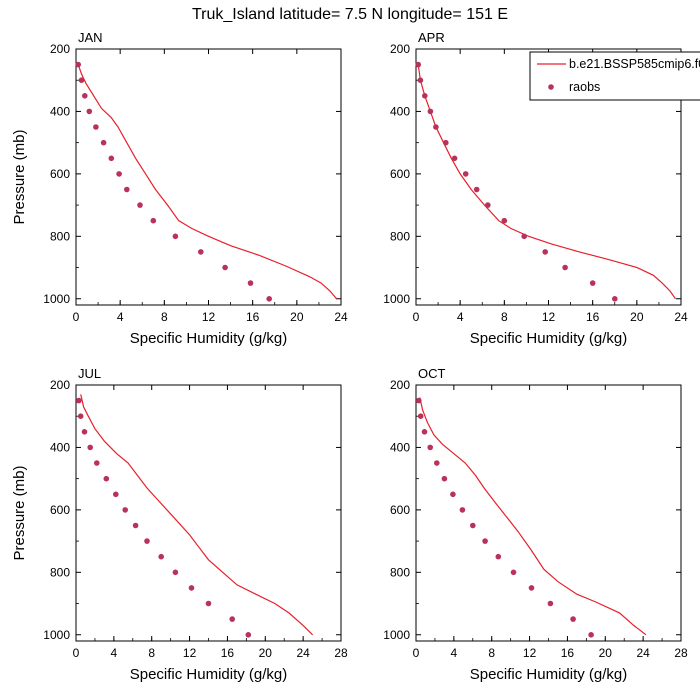  Describe the element at coordinates (89, 373) in the screenshot. I see `panel-title-jul: JUL` at that location.